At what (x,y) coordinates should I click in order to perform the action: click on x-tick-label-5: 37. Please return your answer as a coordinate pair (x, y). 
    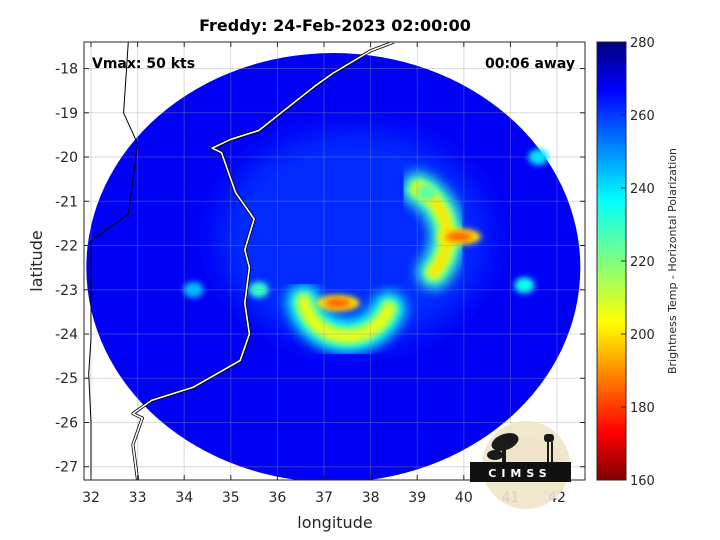
    Looking at the image, I should click on (324, 498).